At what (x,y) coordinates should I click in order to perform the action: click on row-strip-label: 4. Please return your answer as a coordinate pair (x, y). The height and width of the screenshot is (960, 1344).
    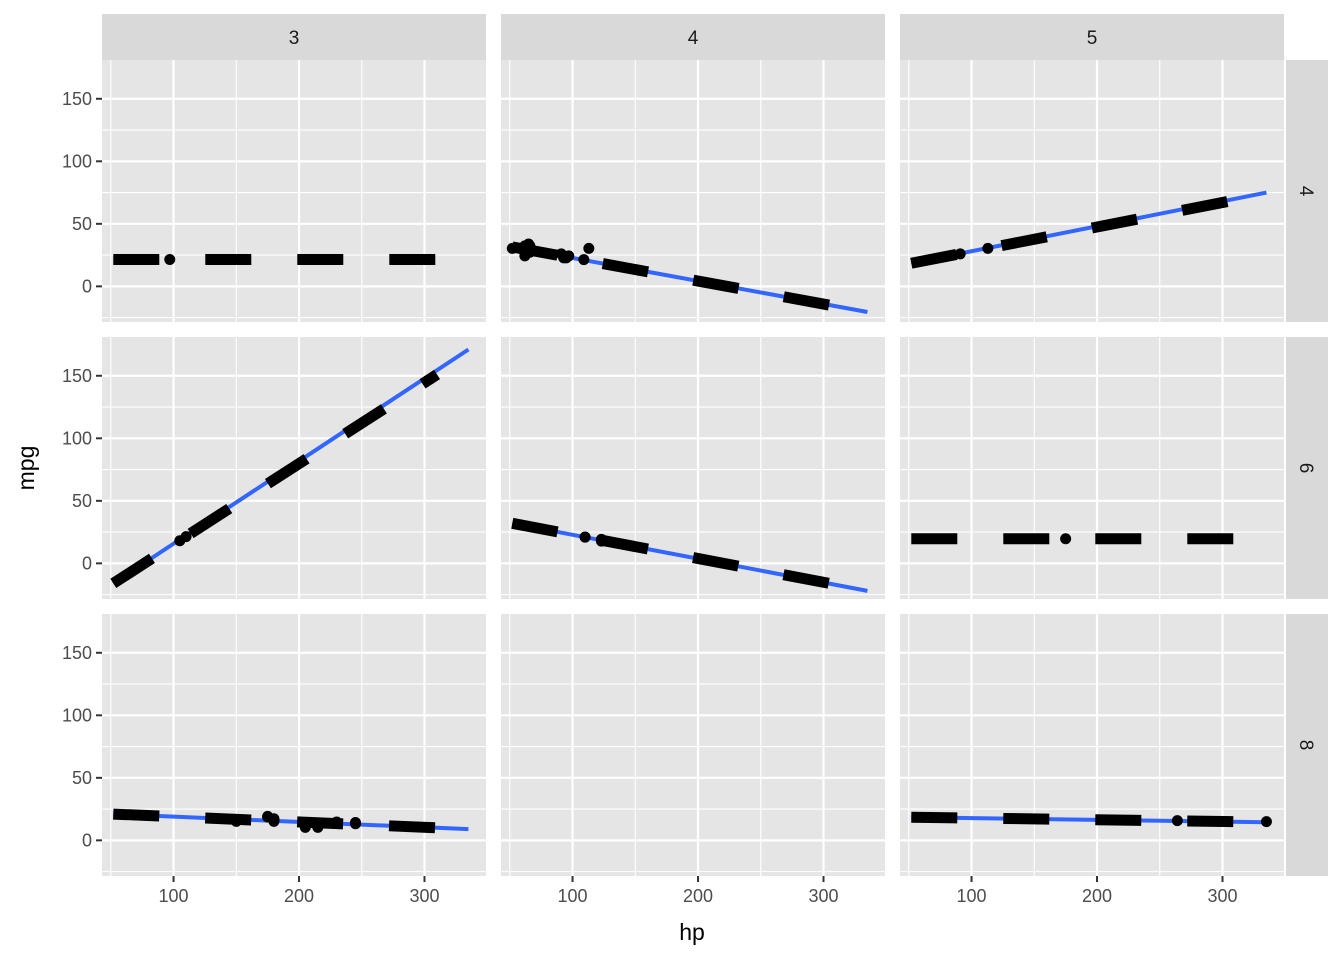
    Looking at the image, I should click on (1305, 191).